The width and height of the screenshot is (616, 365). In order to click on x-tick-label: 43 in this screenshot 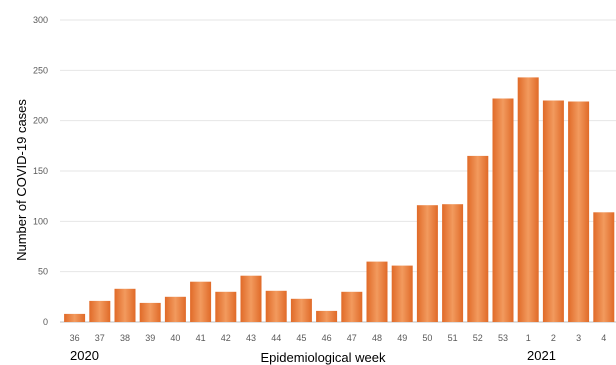, I will do `click(251, 338)`.